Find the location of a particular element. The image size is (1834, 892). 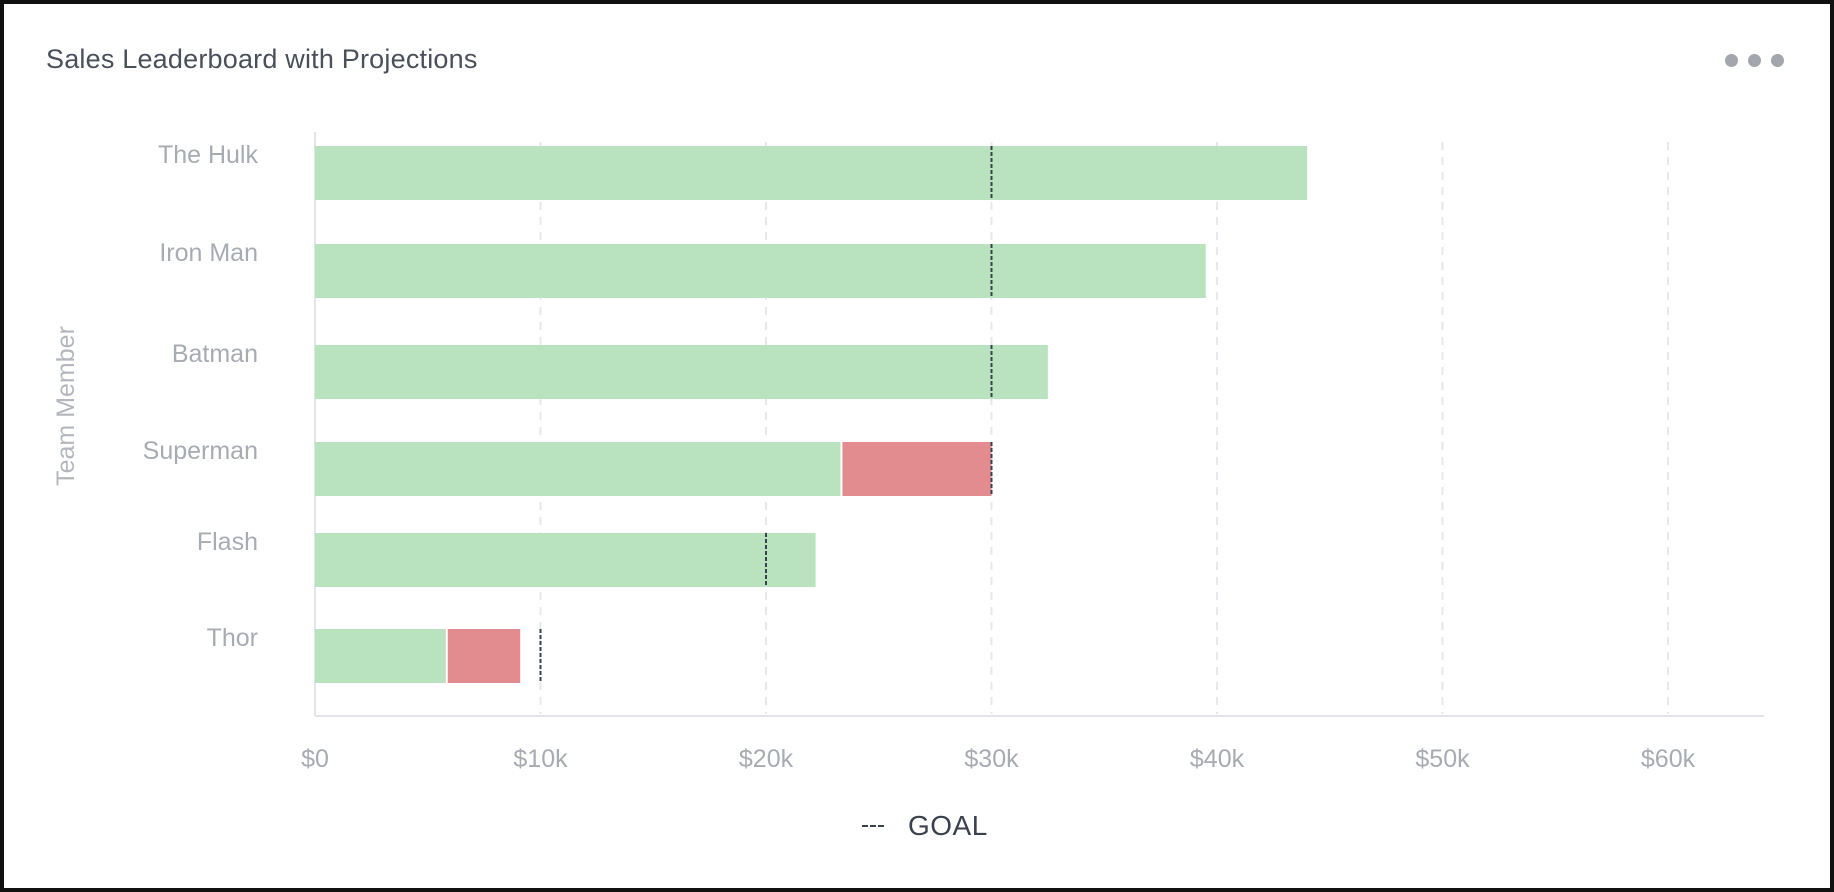

more-options-button is located at coordinates (1754, 60).